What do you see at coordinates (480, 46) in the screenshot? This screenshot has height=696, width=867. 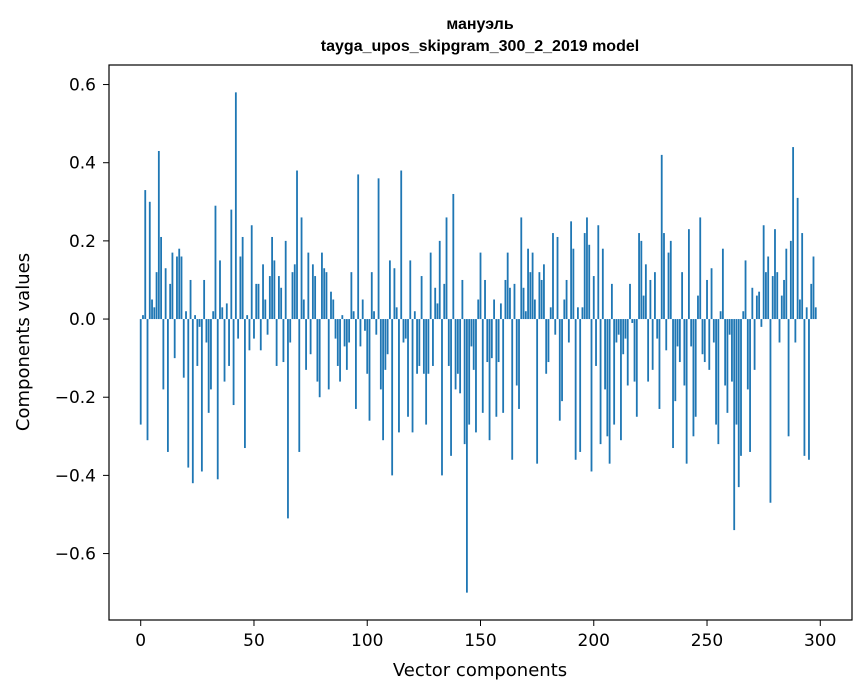 I see `chart-subtitle: tayga_upos_skipgram_300_2_2019 model` at bounding box center [480, 46].